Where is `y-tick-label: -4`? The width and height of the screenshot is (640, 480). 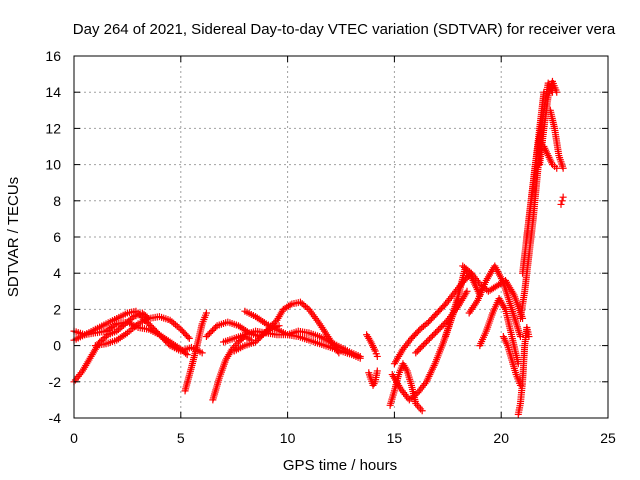
y-tick-label: -4 is located at coordinates (55, 418).